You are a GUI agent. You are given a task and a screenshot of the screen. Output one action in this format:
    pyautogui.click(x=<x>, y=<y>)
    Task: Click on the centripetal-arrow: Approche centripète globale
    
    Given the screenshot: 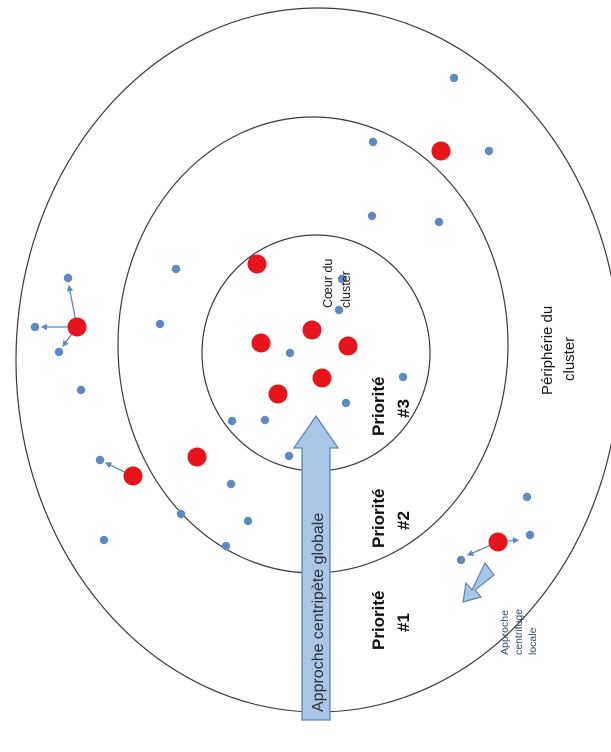 What is the action you would take?
    pyautogui.click(x=316, y=567)
    